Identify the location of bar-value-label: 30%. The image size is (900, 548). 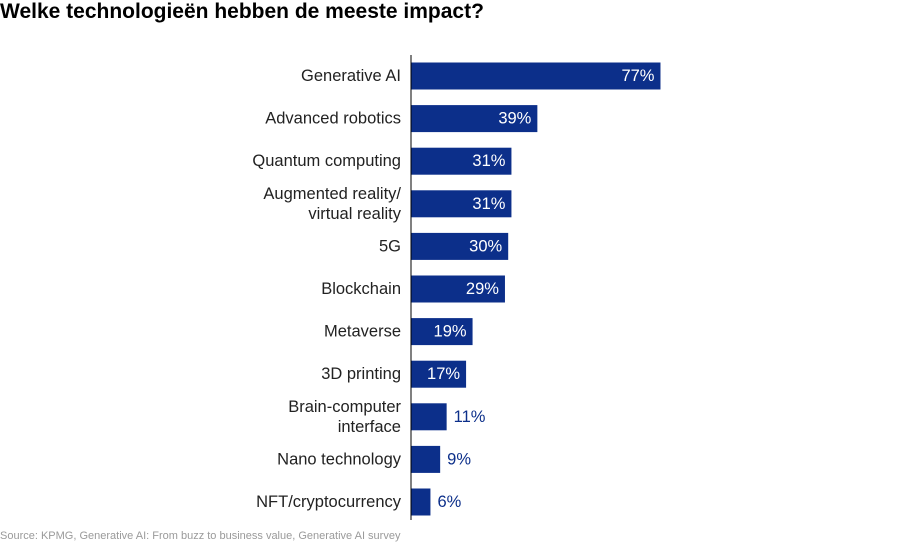
(485, 246).